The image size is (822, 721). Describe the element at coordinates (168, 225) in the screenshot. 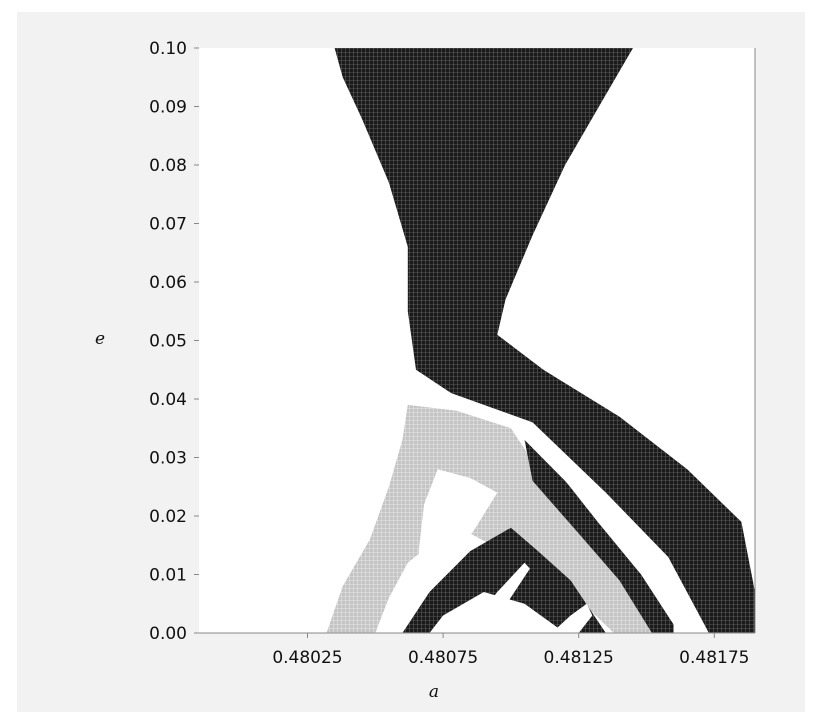

I see `y-tick-label: 0.07` at that location.